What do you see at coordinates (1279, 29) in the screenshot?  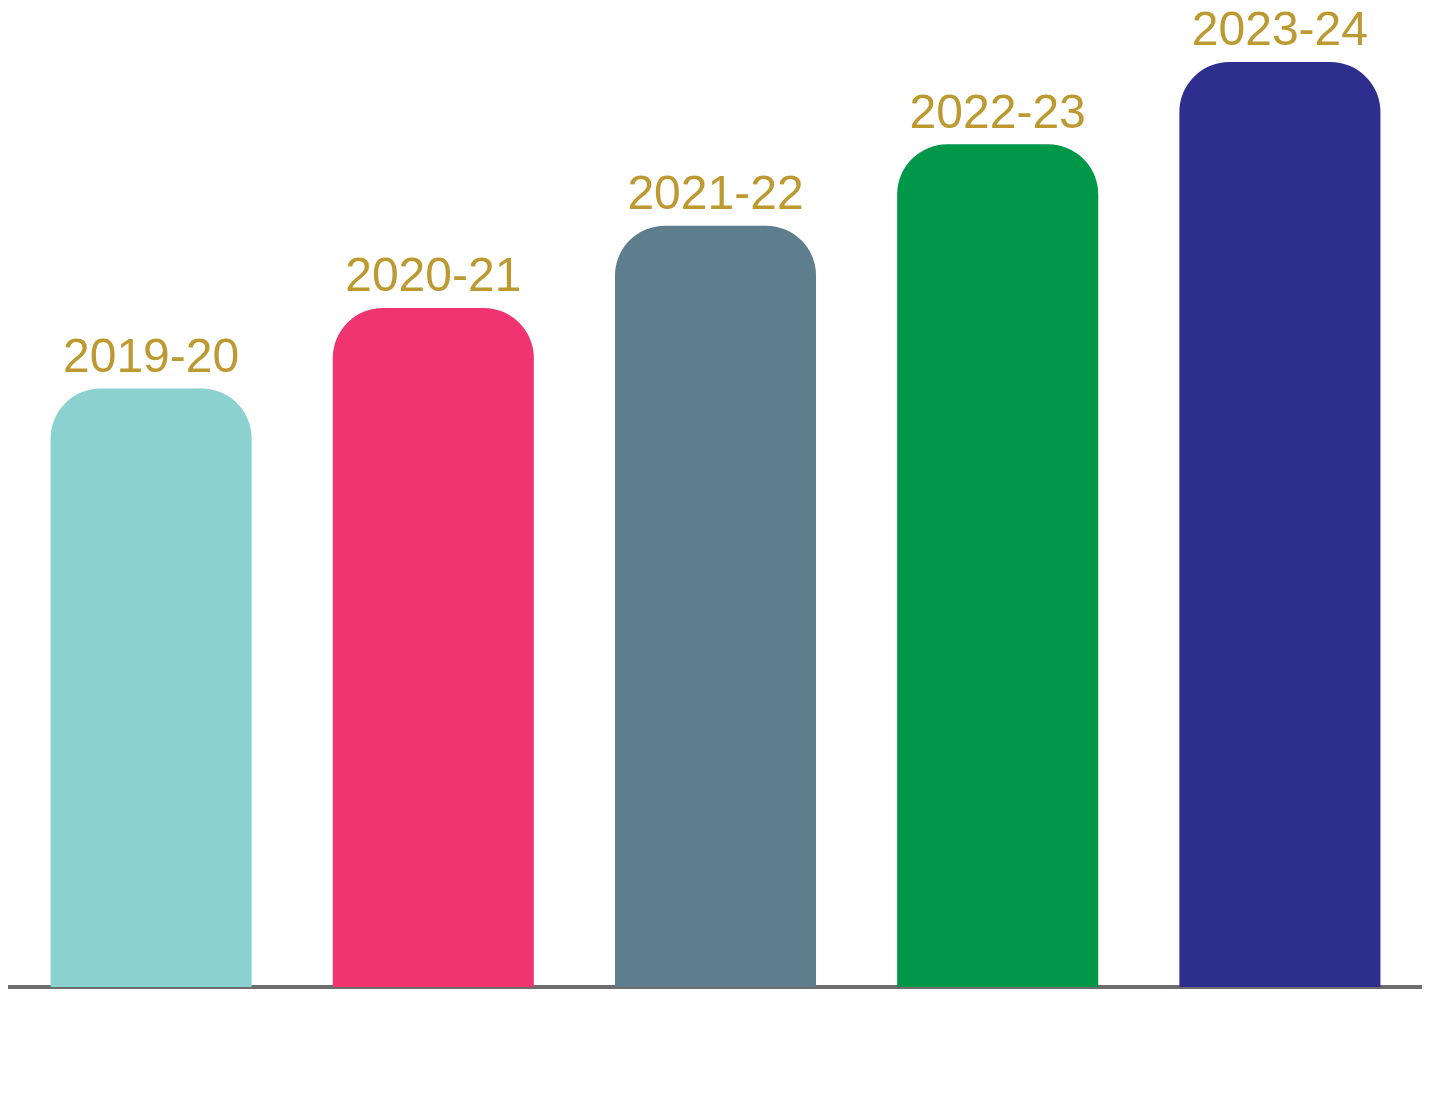 I see `x-tick-label: 2023-24` at bounding box center [1279, 29].